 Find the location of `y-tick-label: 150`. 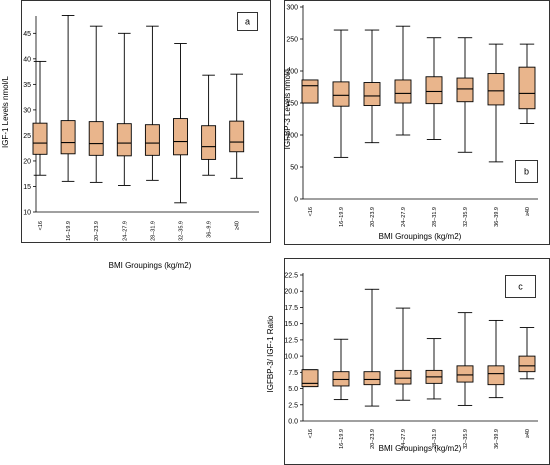

y-tick-label: 150 is located at coordinates (292, 104).